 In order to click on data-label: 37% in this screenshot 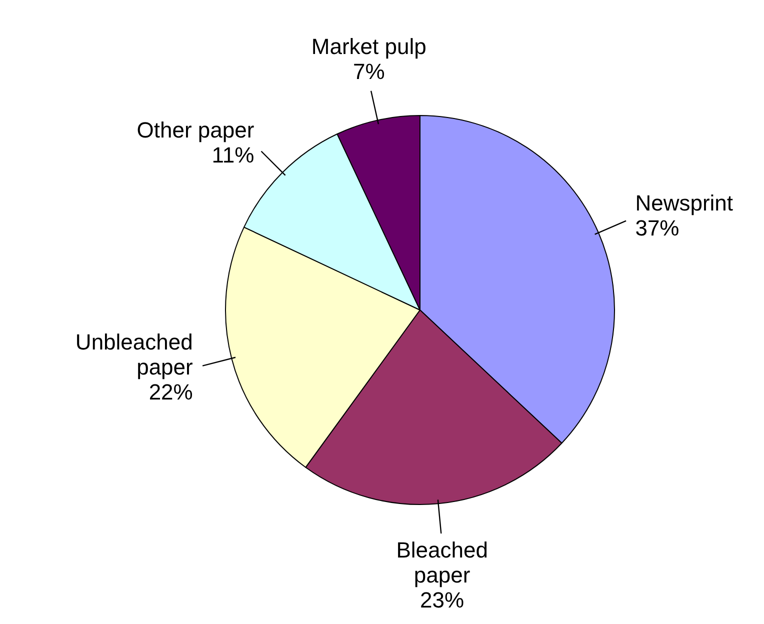, I will do `click(657, 227)`.